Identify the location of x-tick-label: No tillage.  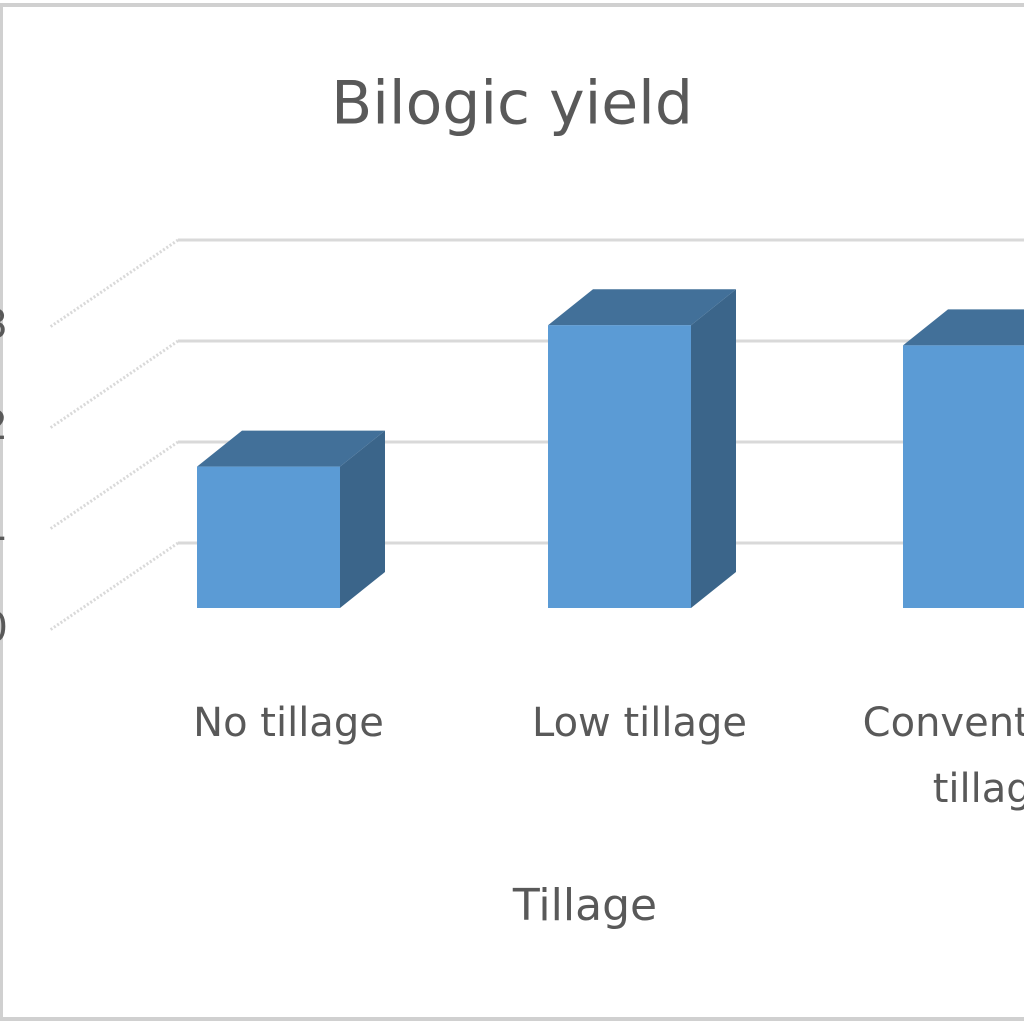
(288, 723).